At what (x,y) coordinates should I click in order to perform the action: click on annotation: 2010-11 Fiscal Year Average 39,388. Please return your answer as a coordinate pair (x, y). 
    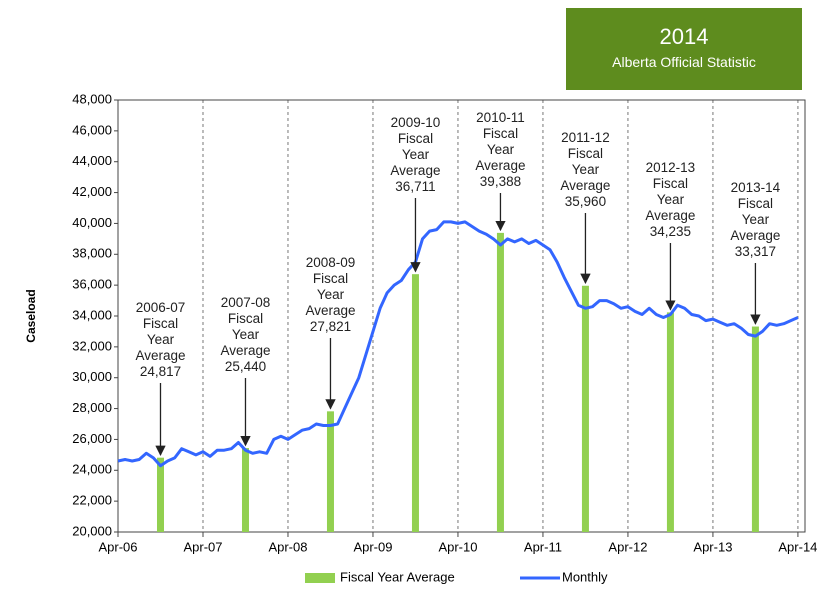
    Looking at the image, I should click on (500, 150).